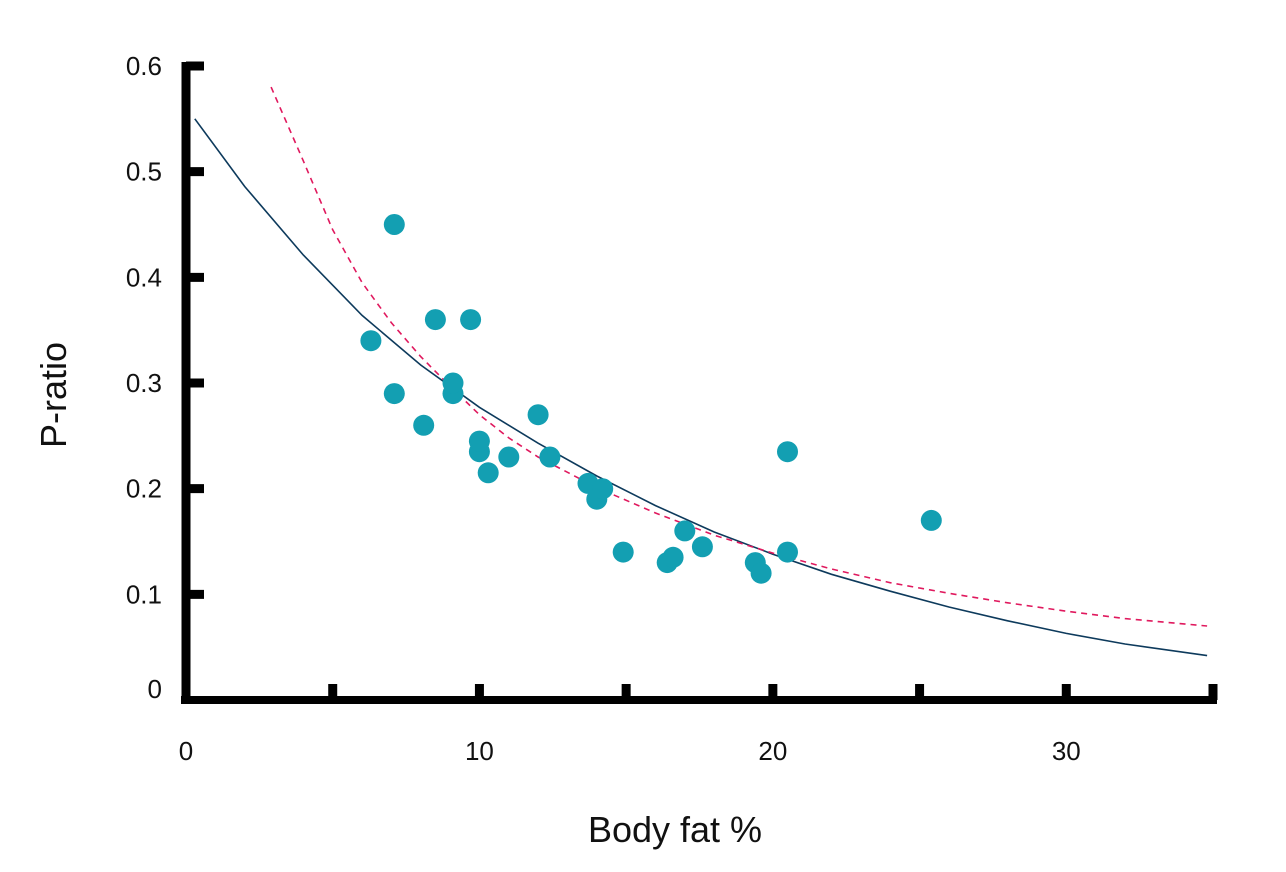 This screenshot has width=1286, height=872. What do you see at coordinates (698, 725) in the screenshot?
I see `x-ticks: 0 10 20 30` at bounding box center [698, 725].